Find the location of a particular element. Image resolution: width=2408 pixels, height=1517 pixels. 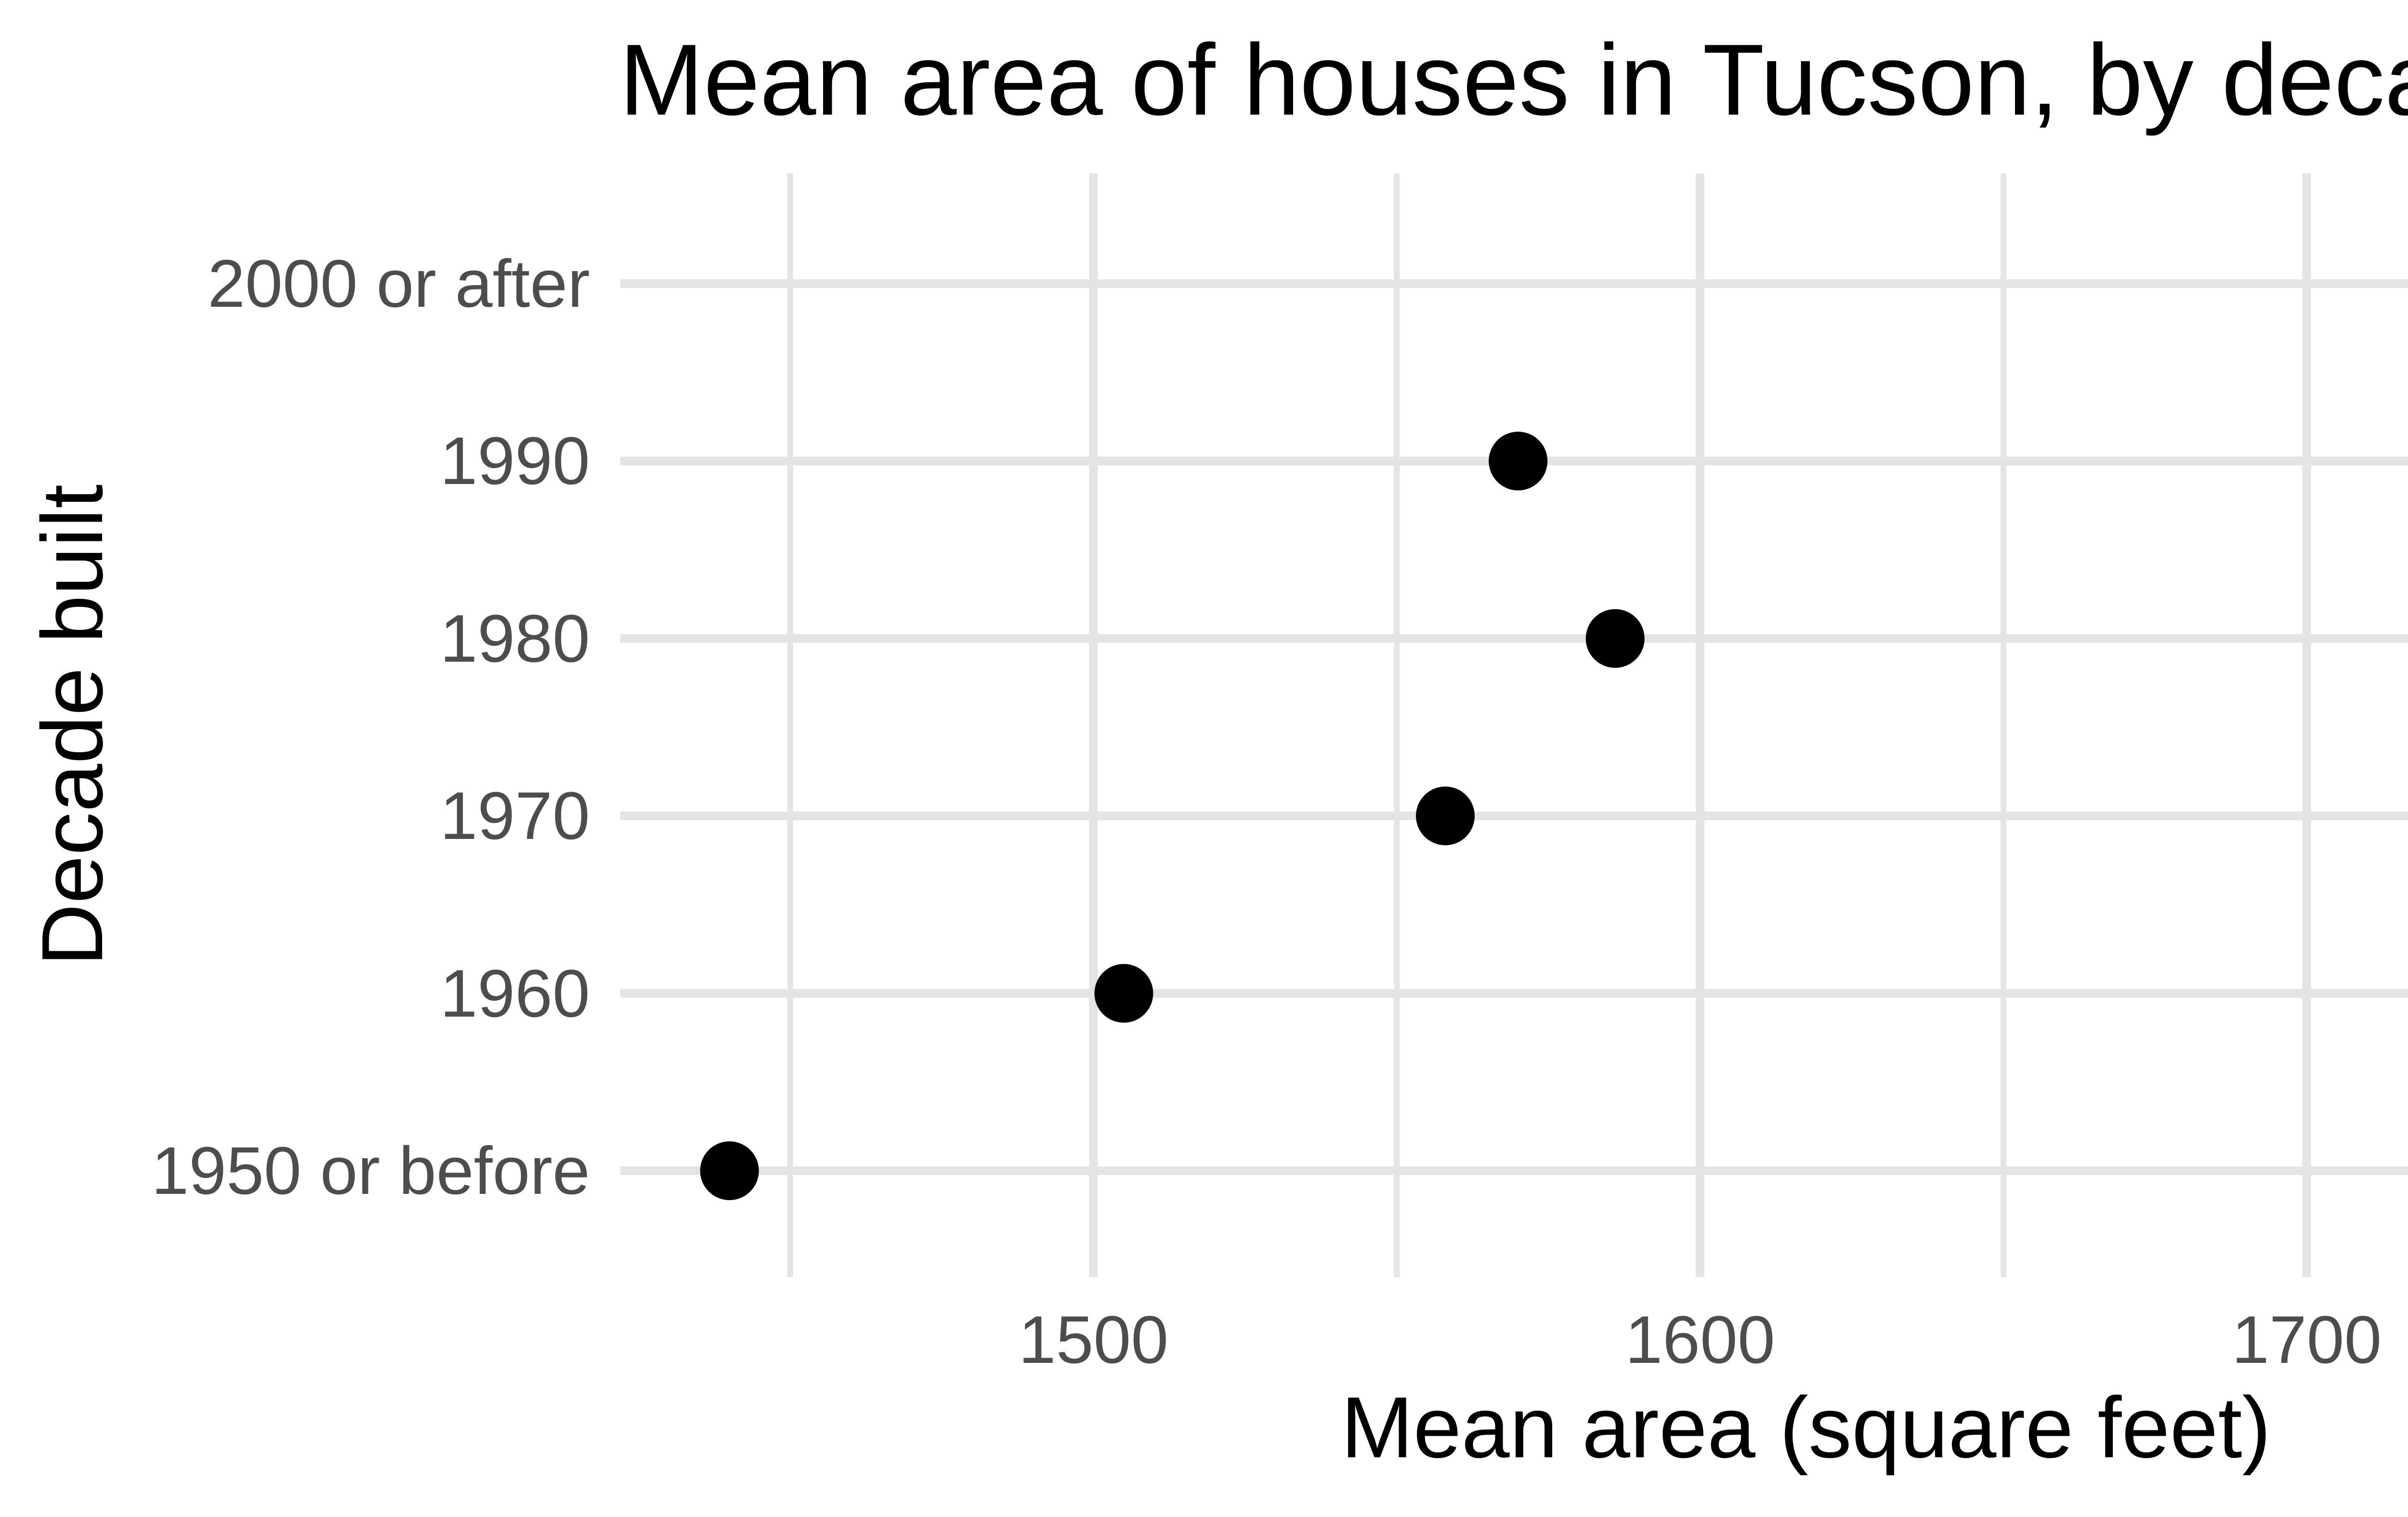

x-tick-label: 1600 is located at coordinates (1700, 1339).